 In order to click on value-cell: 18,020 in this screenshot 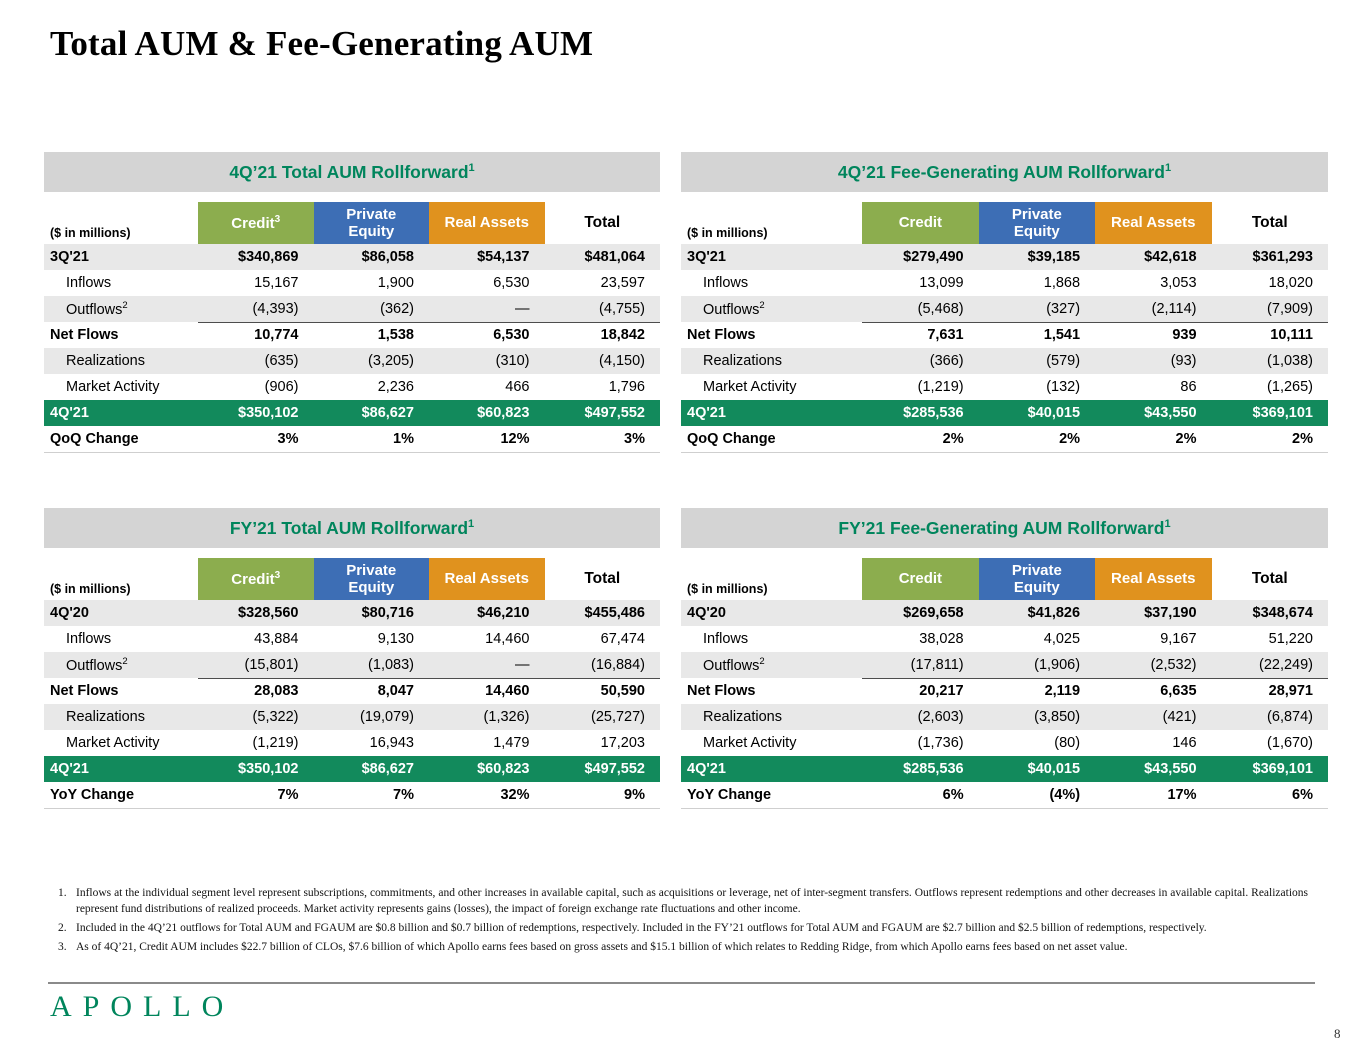, I will do `click(1290, 283)`.